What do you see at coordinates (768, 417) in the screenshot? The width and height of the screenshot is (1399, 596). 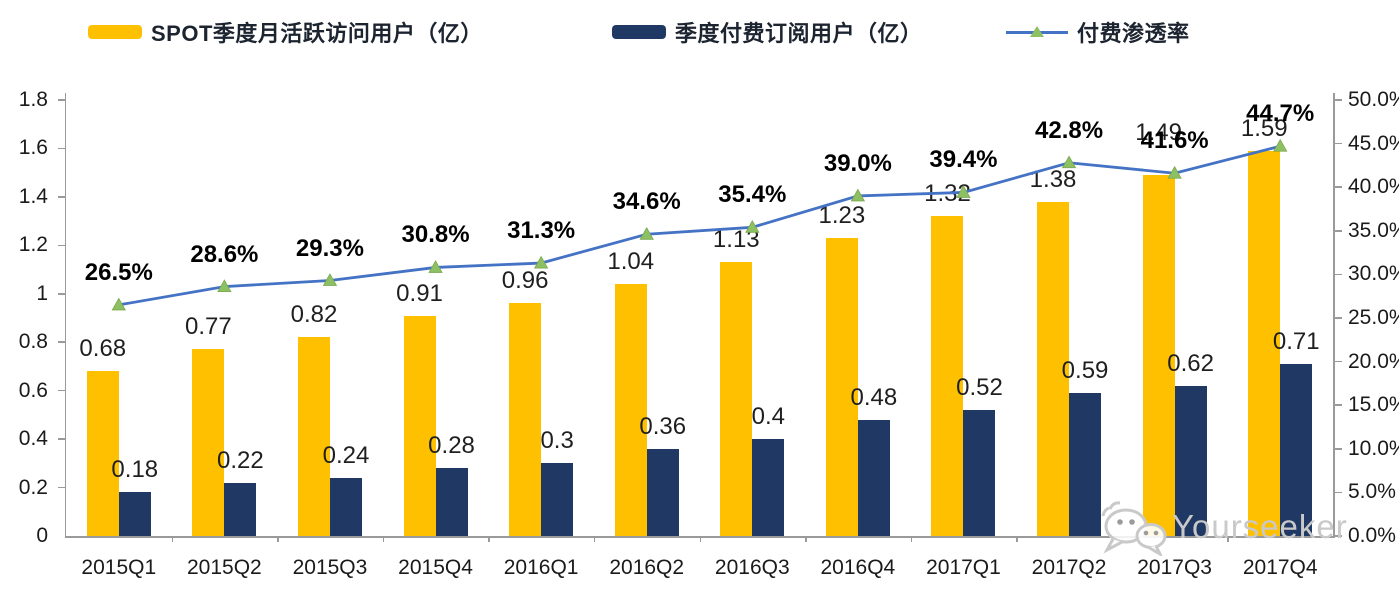 I see `subs-bar-label: 0.4` at bounding box center [768, 417].